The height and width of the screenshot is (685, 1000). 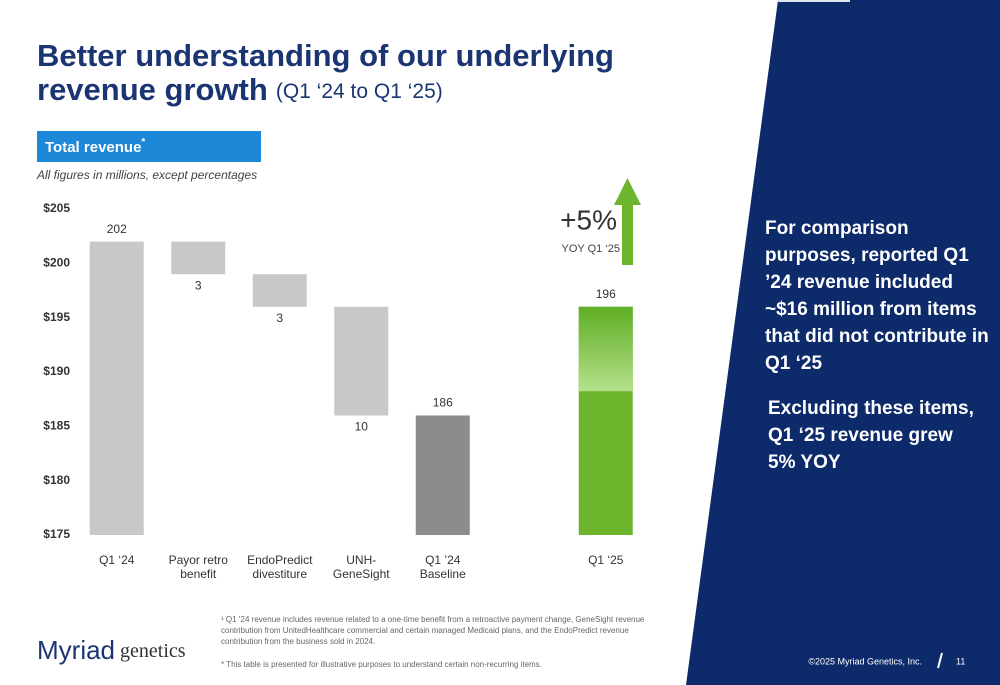 I want to click on x-tick-label: Q1 ’24 Baseline, so click(x=443, y=567).